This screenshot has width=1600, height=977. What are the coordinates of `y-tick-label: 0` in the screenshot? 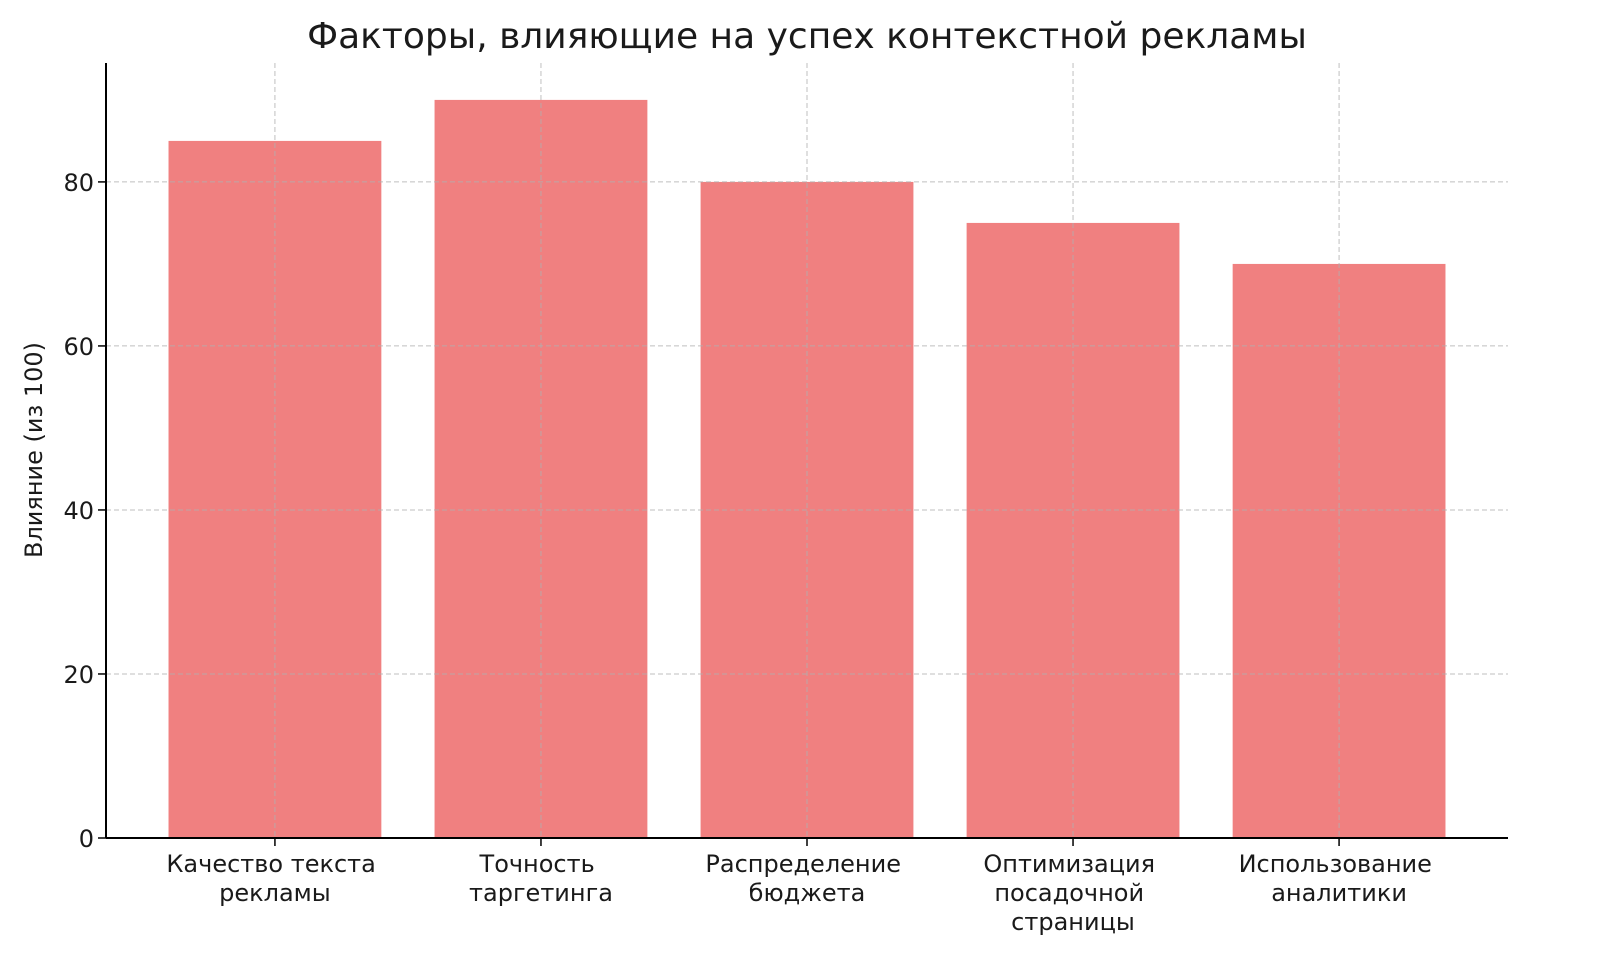 It's located at (86, 839).